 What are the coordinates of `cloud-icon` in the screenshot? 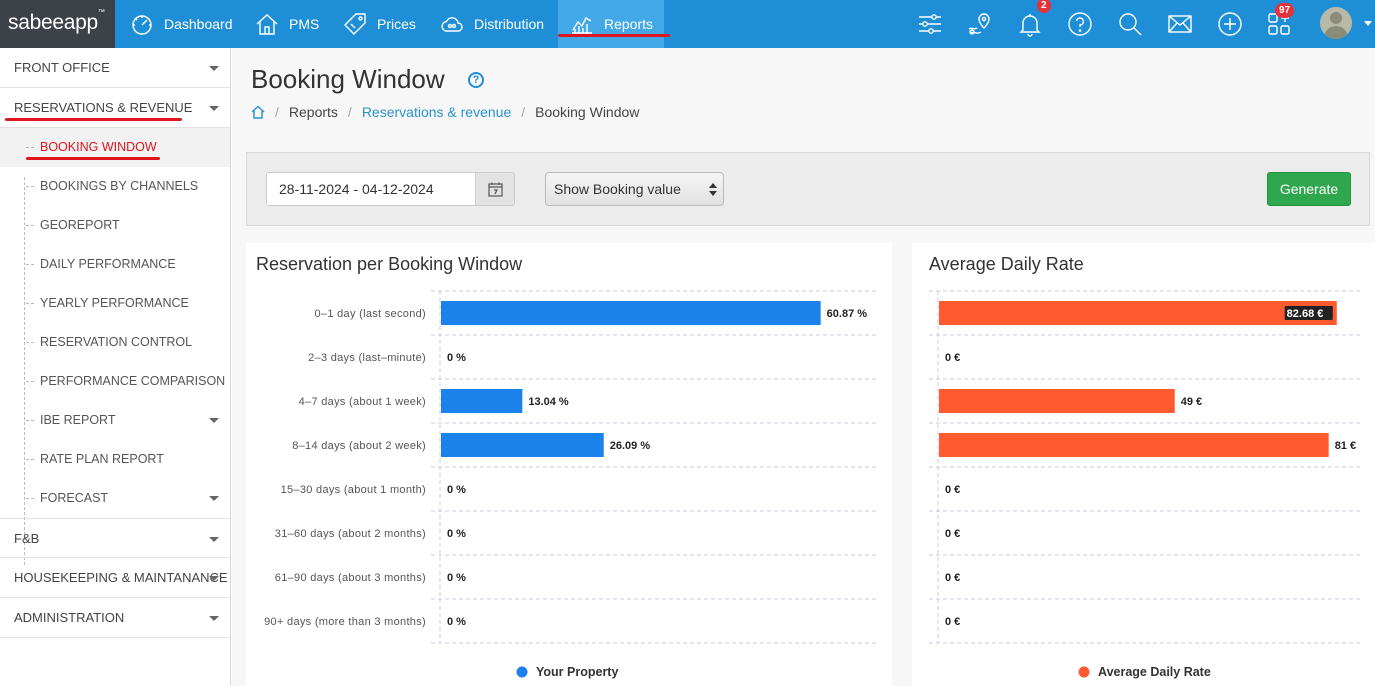 It's located at (452, 24).